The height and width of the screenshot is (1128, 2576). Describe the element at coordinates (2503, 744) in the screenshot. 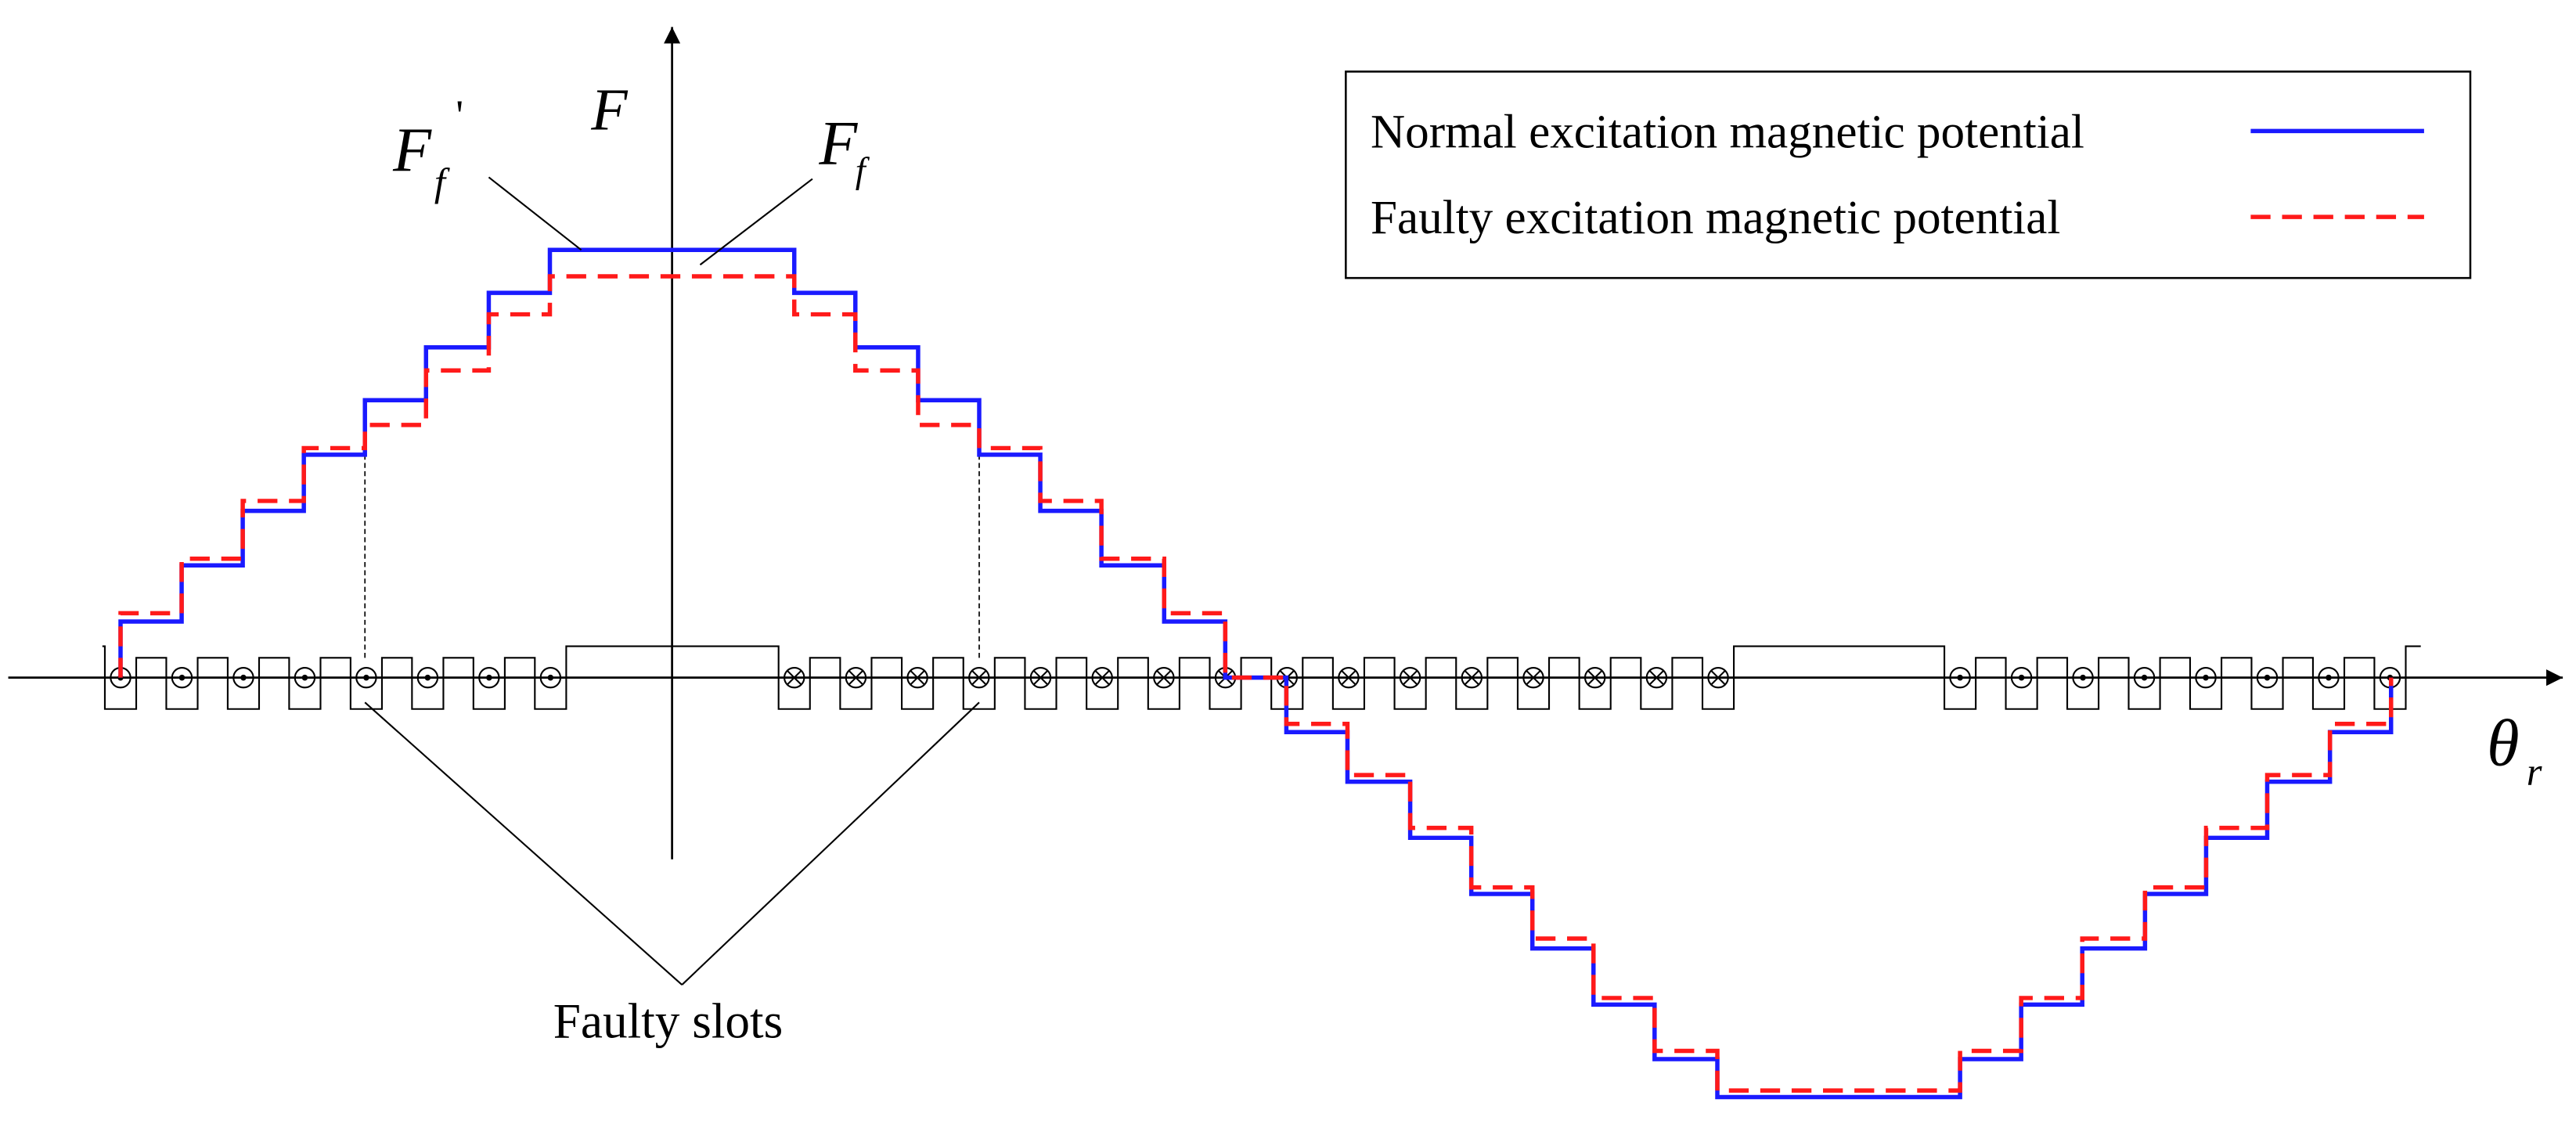

I see `theta-axis-label: θ` at that location.